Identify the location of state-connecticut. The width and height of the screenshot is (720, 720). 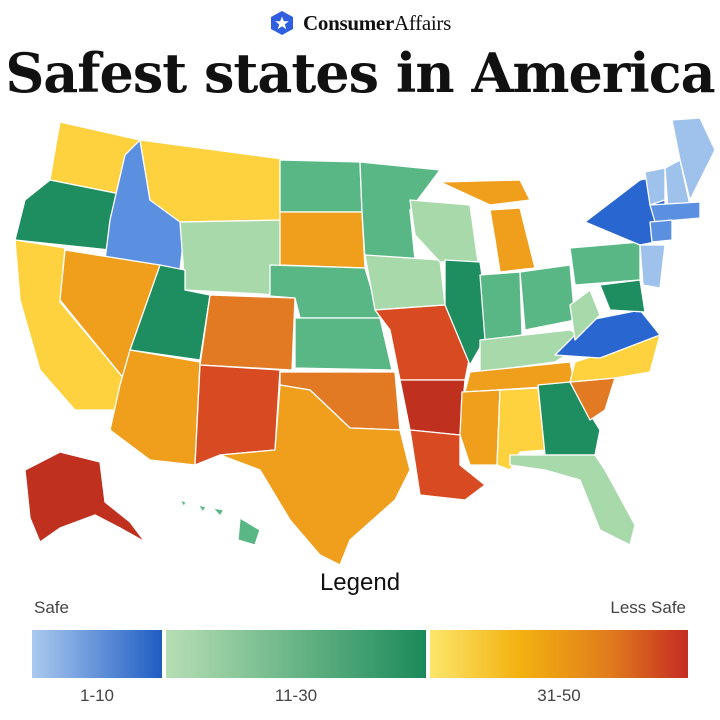
(661, 231).